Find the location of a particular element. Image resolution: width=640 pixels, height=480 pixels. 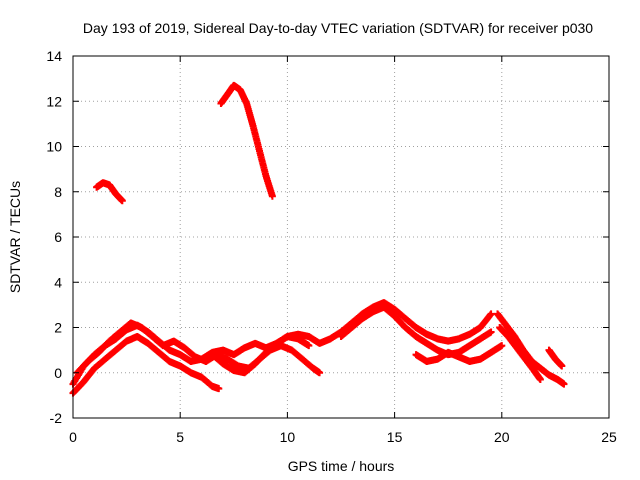

x-tick-label: 10 is located at coordinates (288, 437).